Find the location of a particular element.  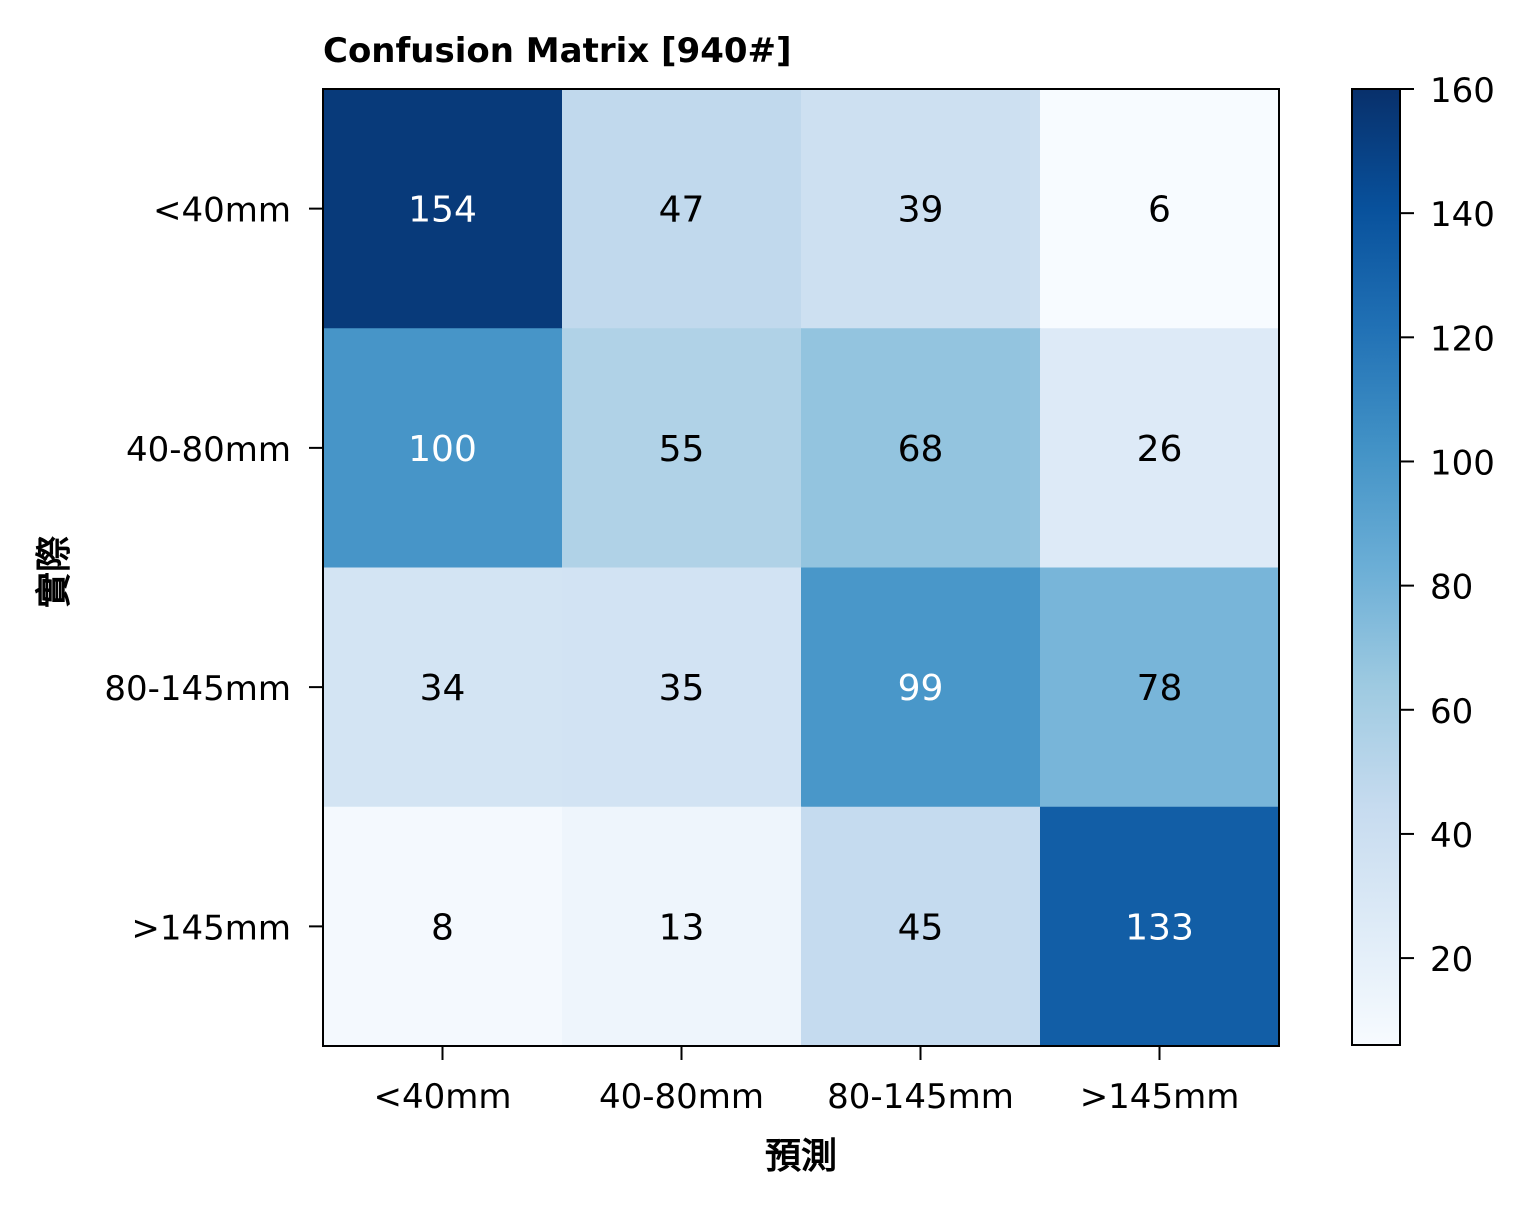

x-tick-label: 80-145mm is located at coordinates (920, 1097).